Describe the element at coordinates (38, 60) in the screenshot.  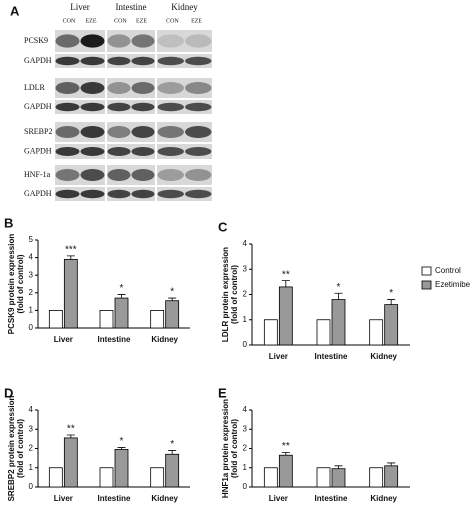
I see `row-label: GAPDH` at that location.